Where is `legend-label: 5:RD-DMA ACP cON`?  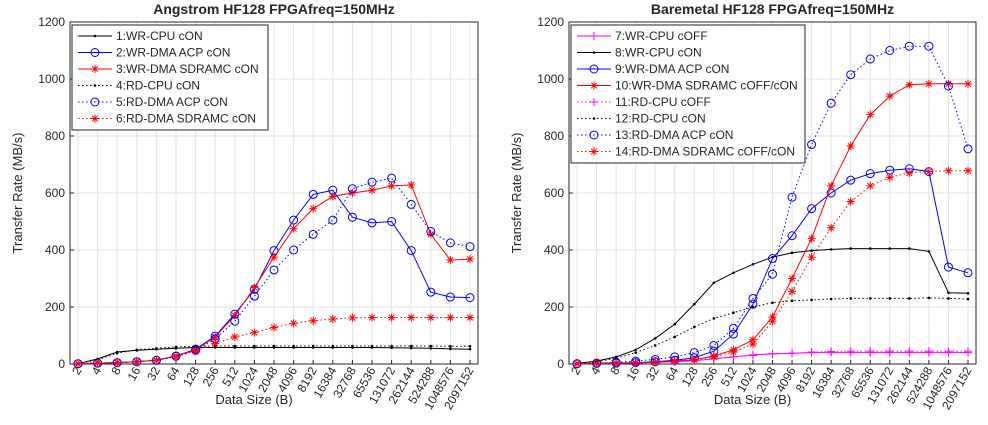
legend-label: 5:RD-DMA ACP cON is located at coordinates (172, 102).